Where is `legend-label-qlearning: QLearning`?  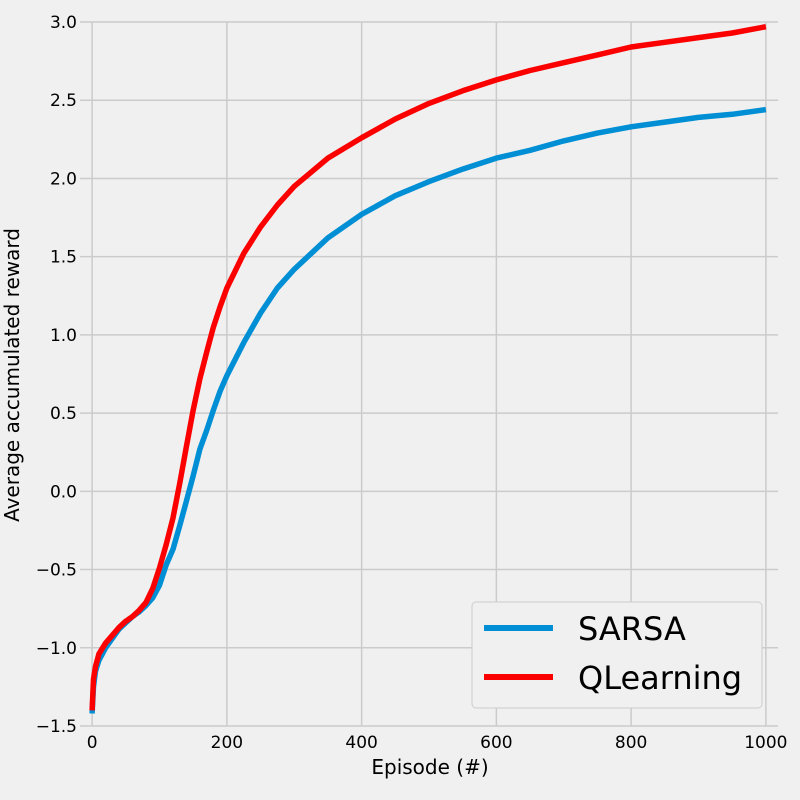
legend-label-qlearning: QLearning is located at coordinates (660, 678).